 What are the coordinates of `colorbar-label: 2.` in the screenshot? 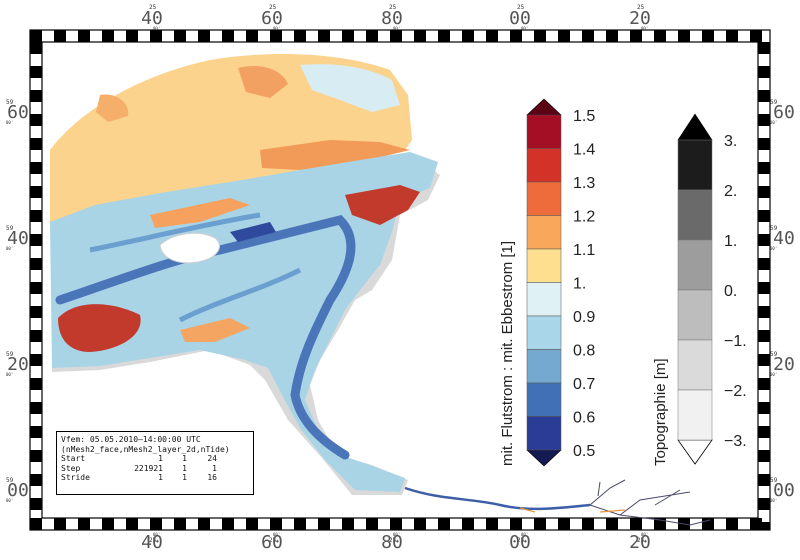 It's located at (730, 191).